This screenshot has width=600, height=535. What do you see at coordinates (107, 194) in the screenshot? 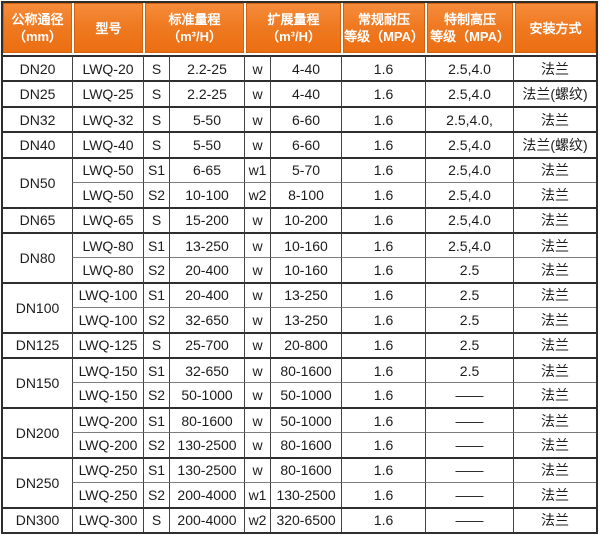
I see `cell-model: LWQ-50` at bounding box center [107, 194].